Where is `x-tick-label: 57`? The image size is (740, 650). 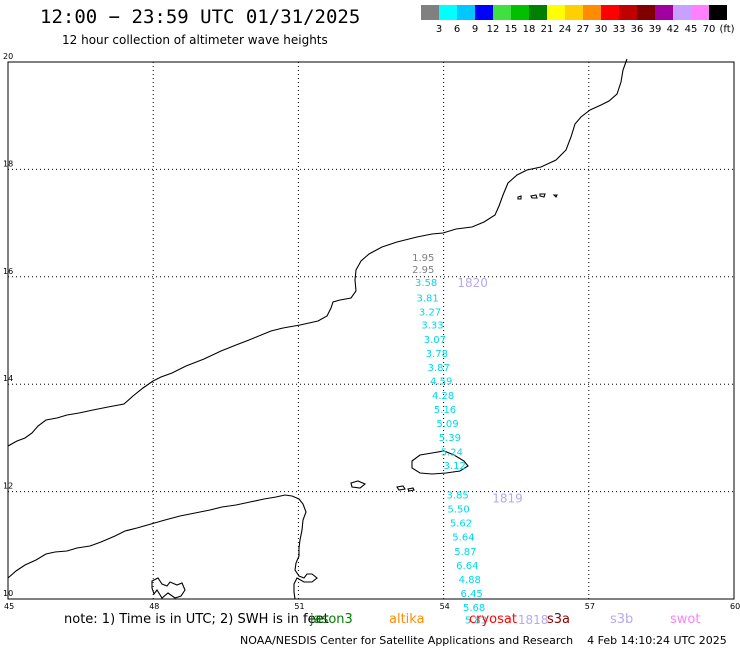 x-tick-label: 57 is located at coordinates (590, 606).